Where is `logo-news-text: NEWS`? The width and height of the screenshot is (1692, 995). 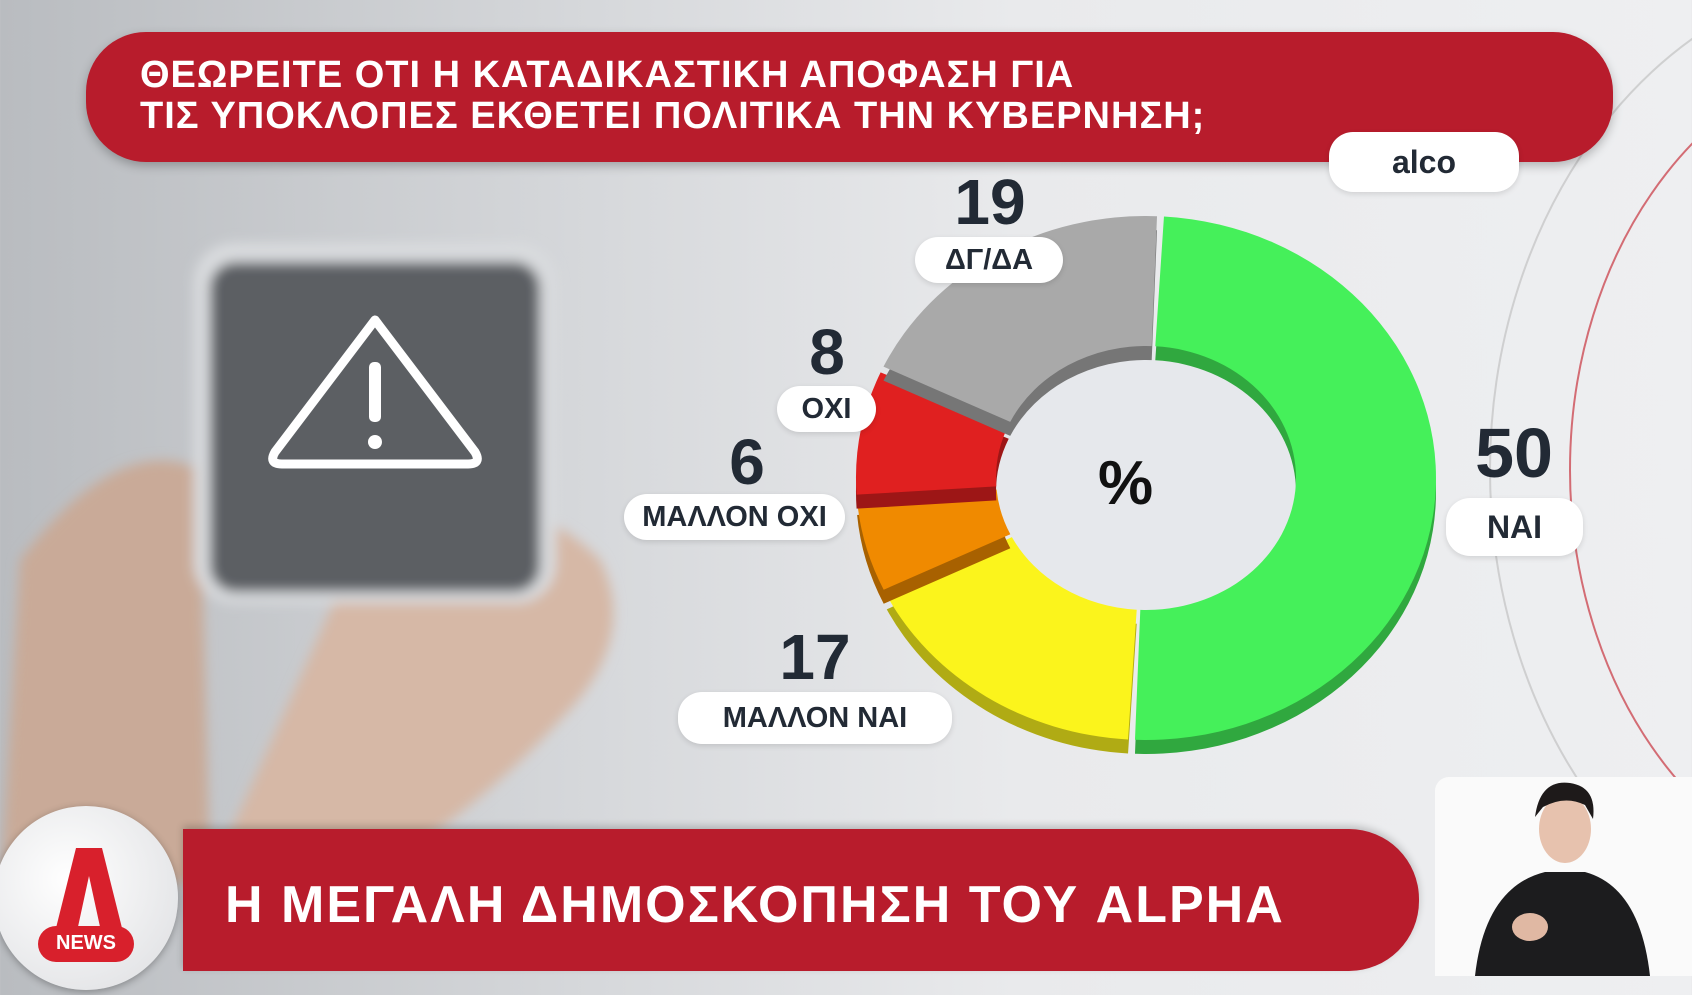
logo-news-text: NEWS is located at coordinates (86, 943).